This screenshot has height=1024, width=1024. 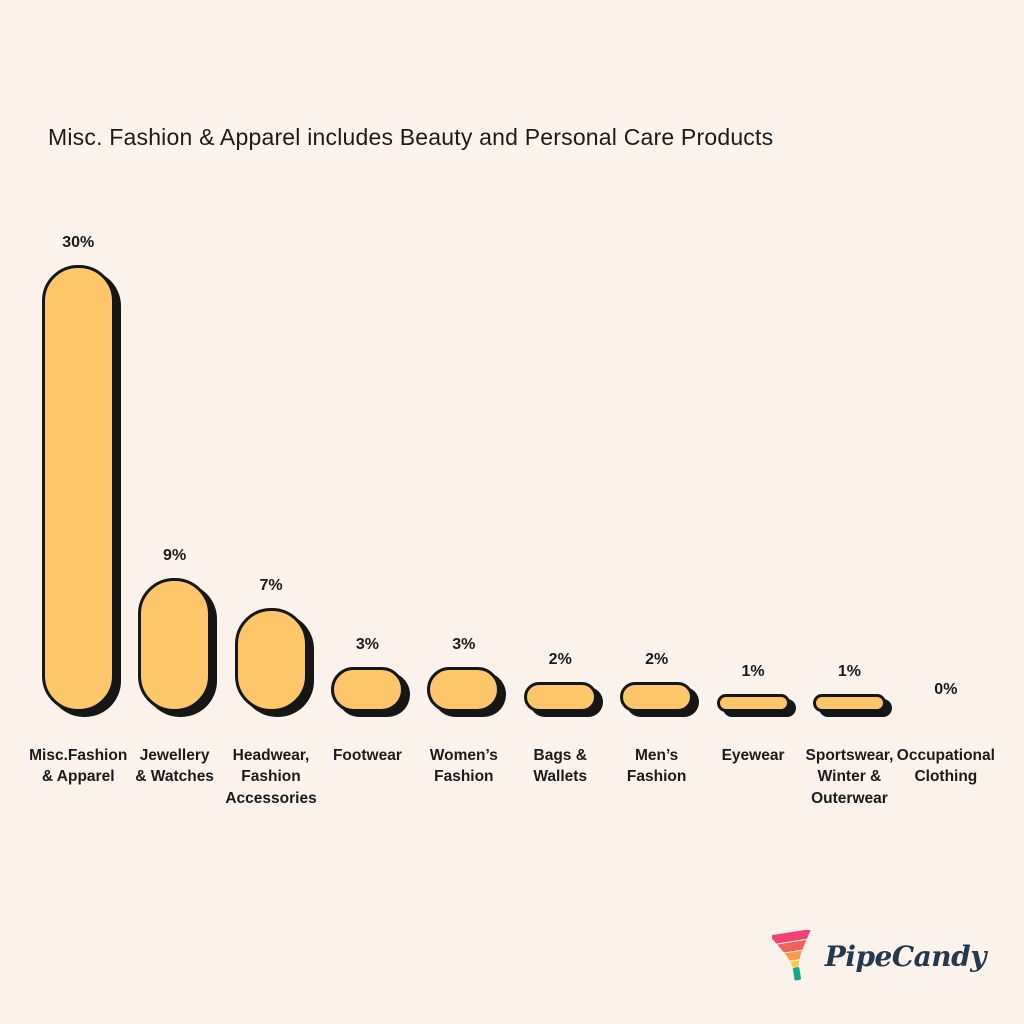 I want to click on bar-column: 0% Occupational Clothing, so click(x=945, y=510).